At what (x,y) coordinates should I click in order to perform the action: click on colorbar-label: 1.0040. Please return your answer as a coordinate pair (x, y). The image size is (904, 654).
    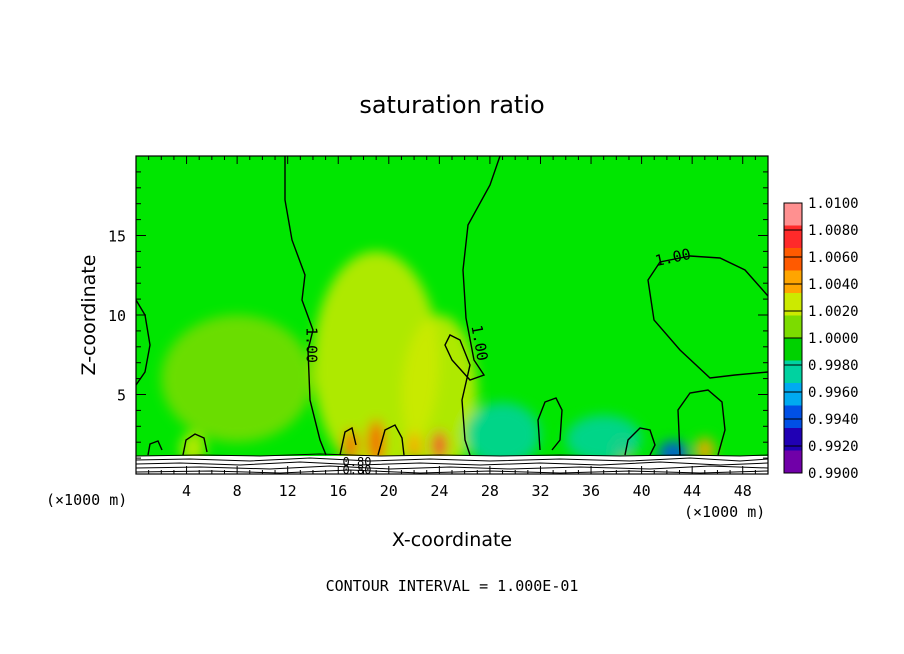
    Looking at the image, I should click on (833, 285).